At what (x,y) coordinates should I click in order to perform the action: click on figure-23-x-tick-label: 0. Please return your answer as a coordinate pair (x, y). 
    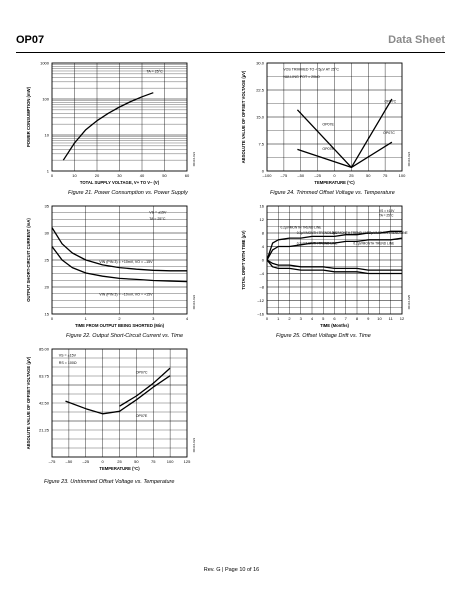
    Looking at the image, I should click on (103, 461).